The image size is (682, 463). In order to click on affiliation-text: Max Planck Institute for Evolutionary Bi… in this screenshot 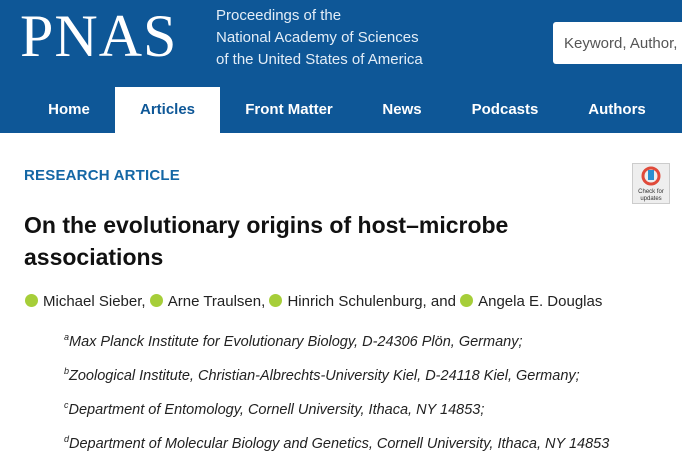, I will do `click(296, 341)`.